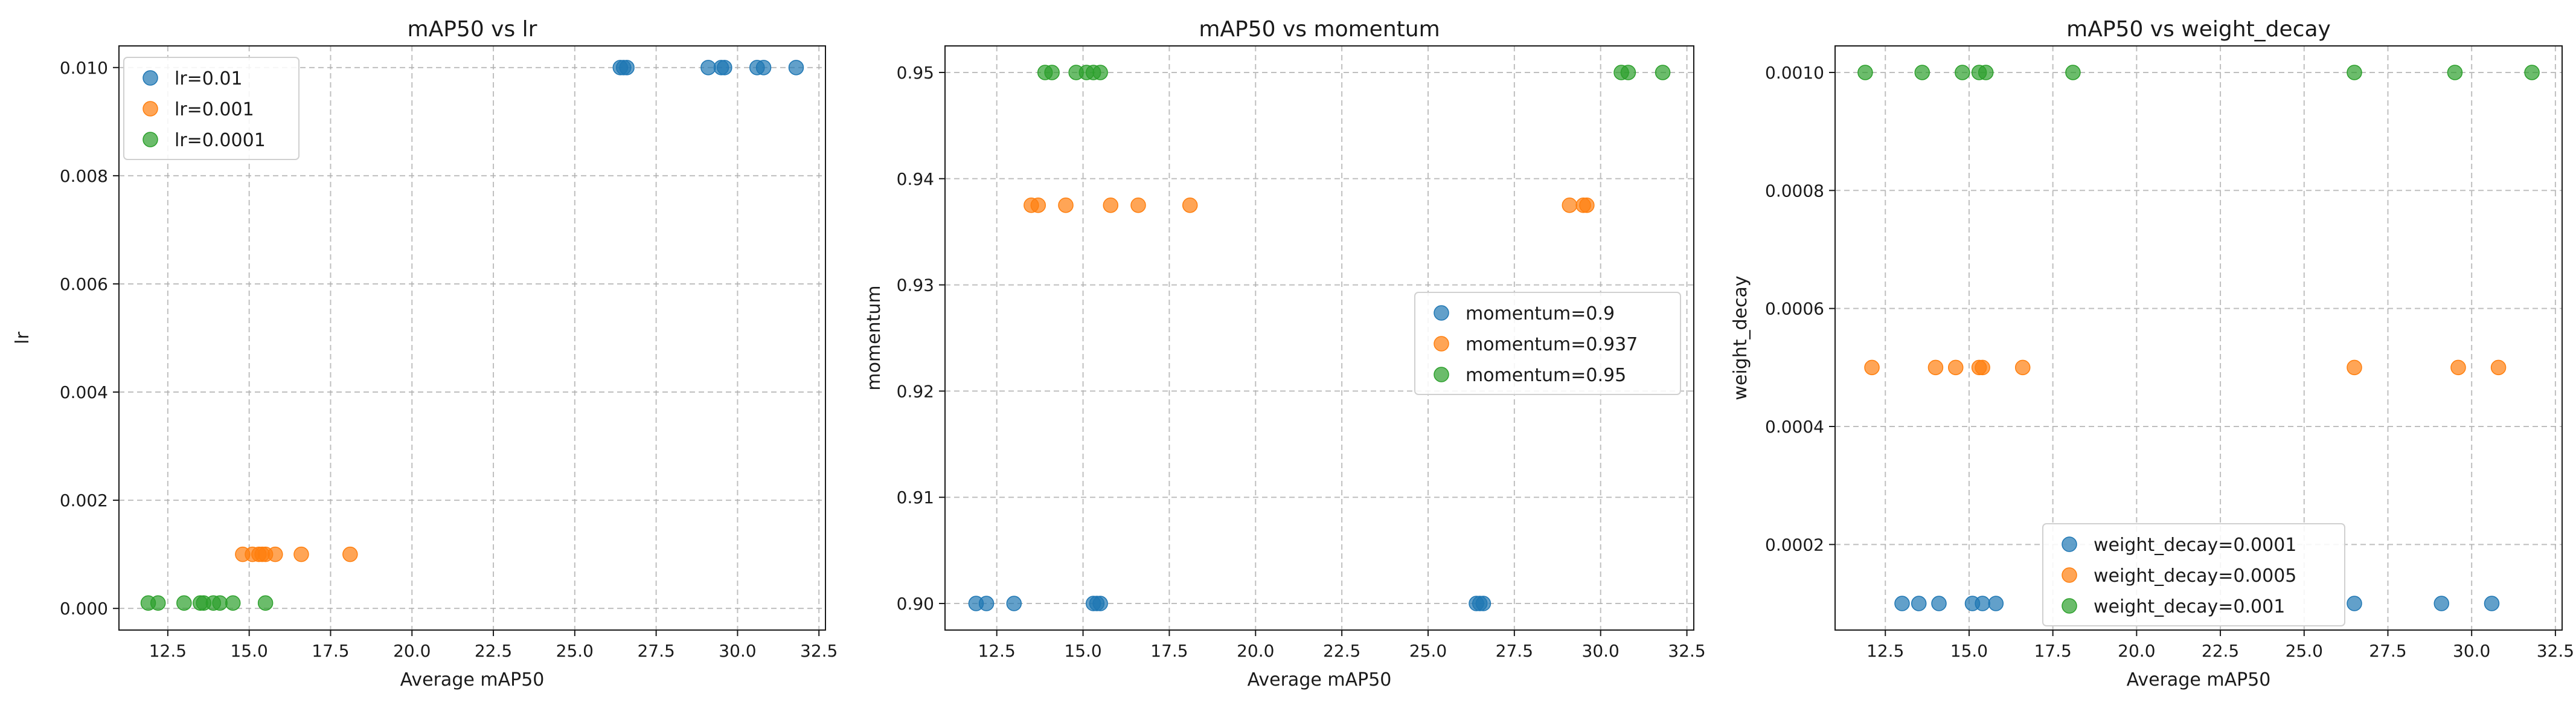 Image resolution: width=2576 pixels, height=711 pixels. I want to click on legend-label: lr=0.001, so click(214, 109).